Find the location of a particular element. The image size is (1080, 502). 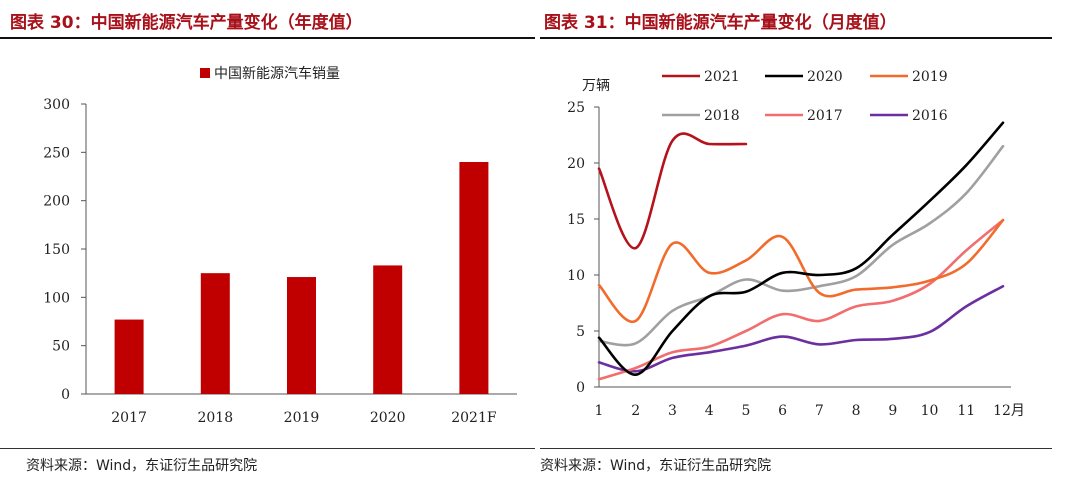

series-line-2017 is located at coordinates (801, 299).